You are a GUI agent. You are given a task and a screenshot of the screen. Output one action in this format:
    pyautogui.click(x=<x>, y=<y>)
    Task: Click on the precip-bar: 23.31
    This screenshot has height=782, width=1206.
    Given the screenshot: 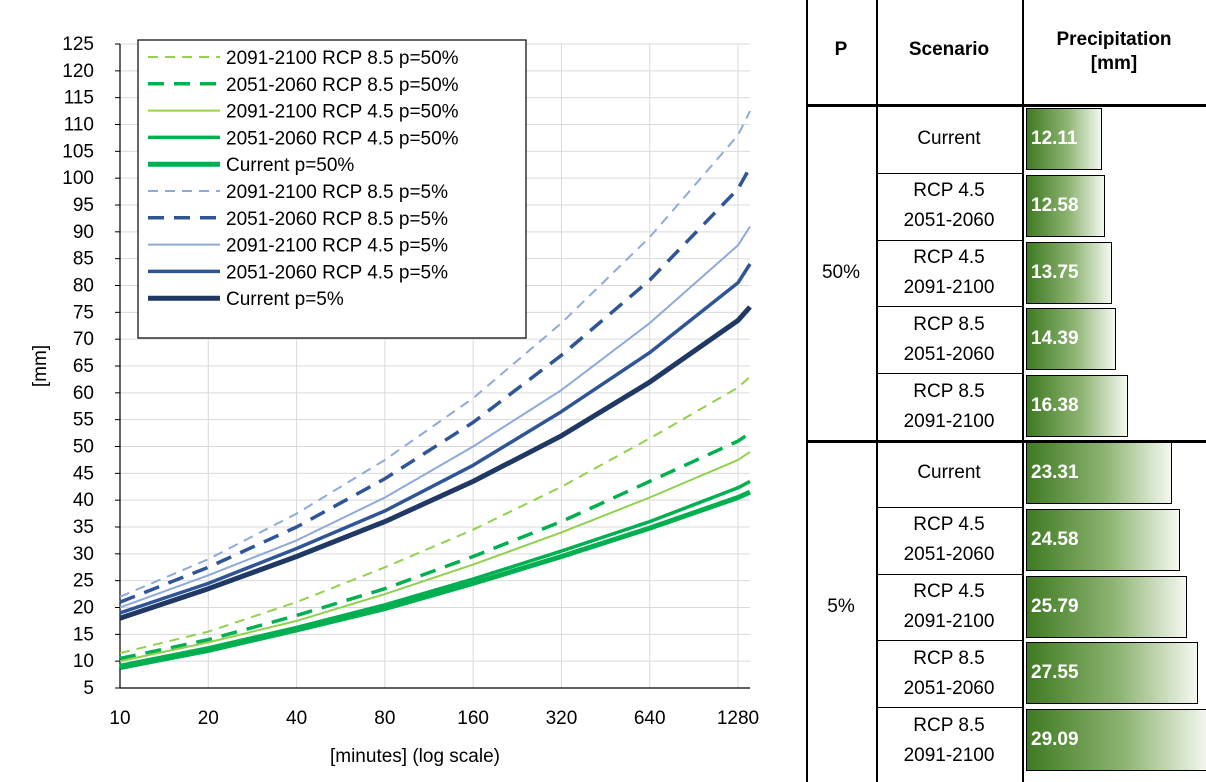 What is the action you would take?
    pyautogui.click(x=1099, y=473)
    